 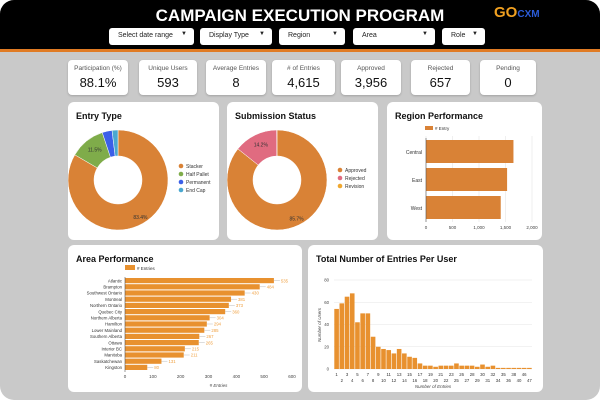 What do you see at coordinates (524, 374) in the screenshot?
I see `x-tick-label: 46` at bounding box center [524, 374].